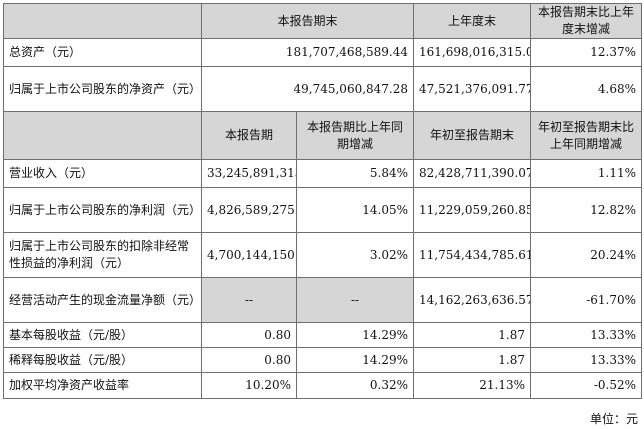 This screenshot has width=644, height=429. What do you see at coordinates (586, 173) in the screenshot?
I see `cell-value: 1.11%` at bounding box center [586, 173].